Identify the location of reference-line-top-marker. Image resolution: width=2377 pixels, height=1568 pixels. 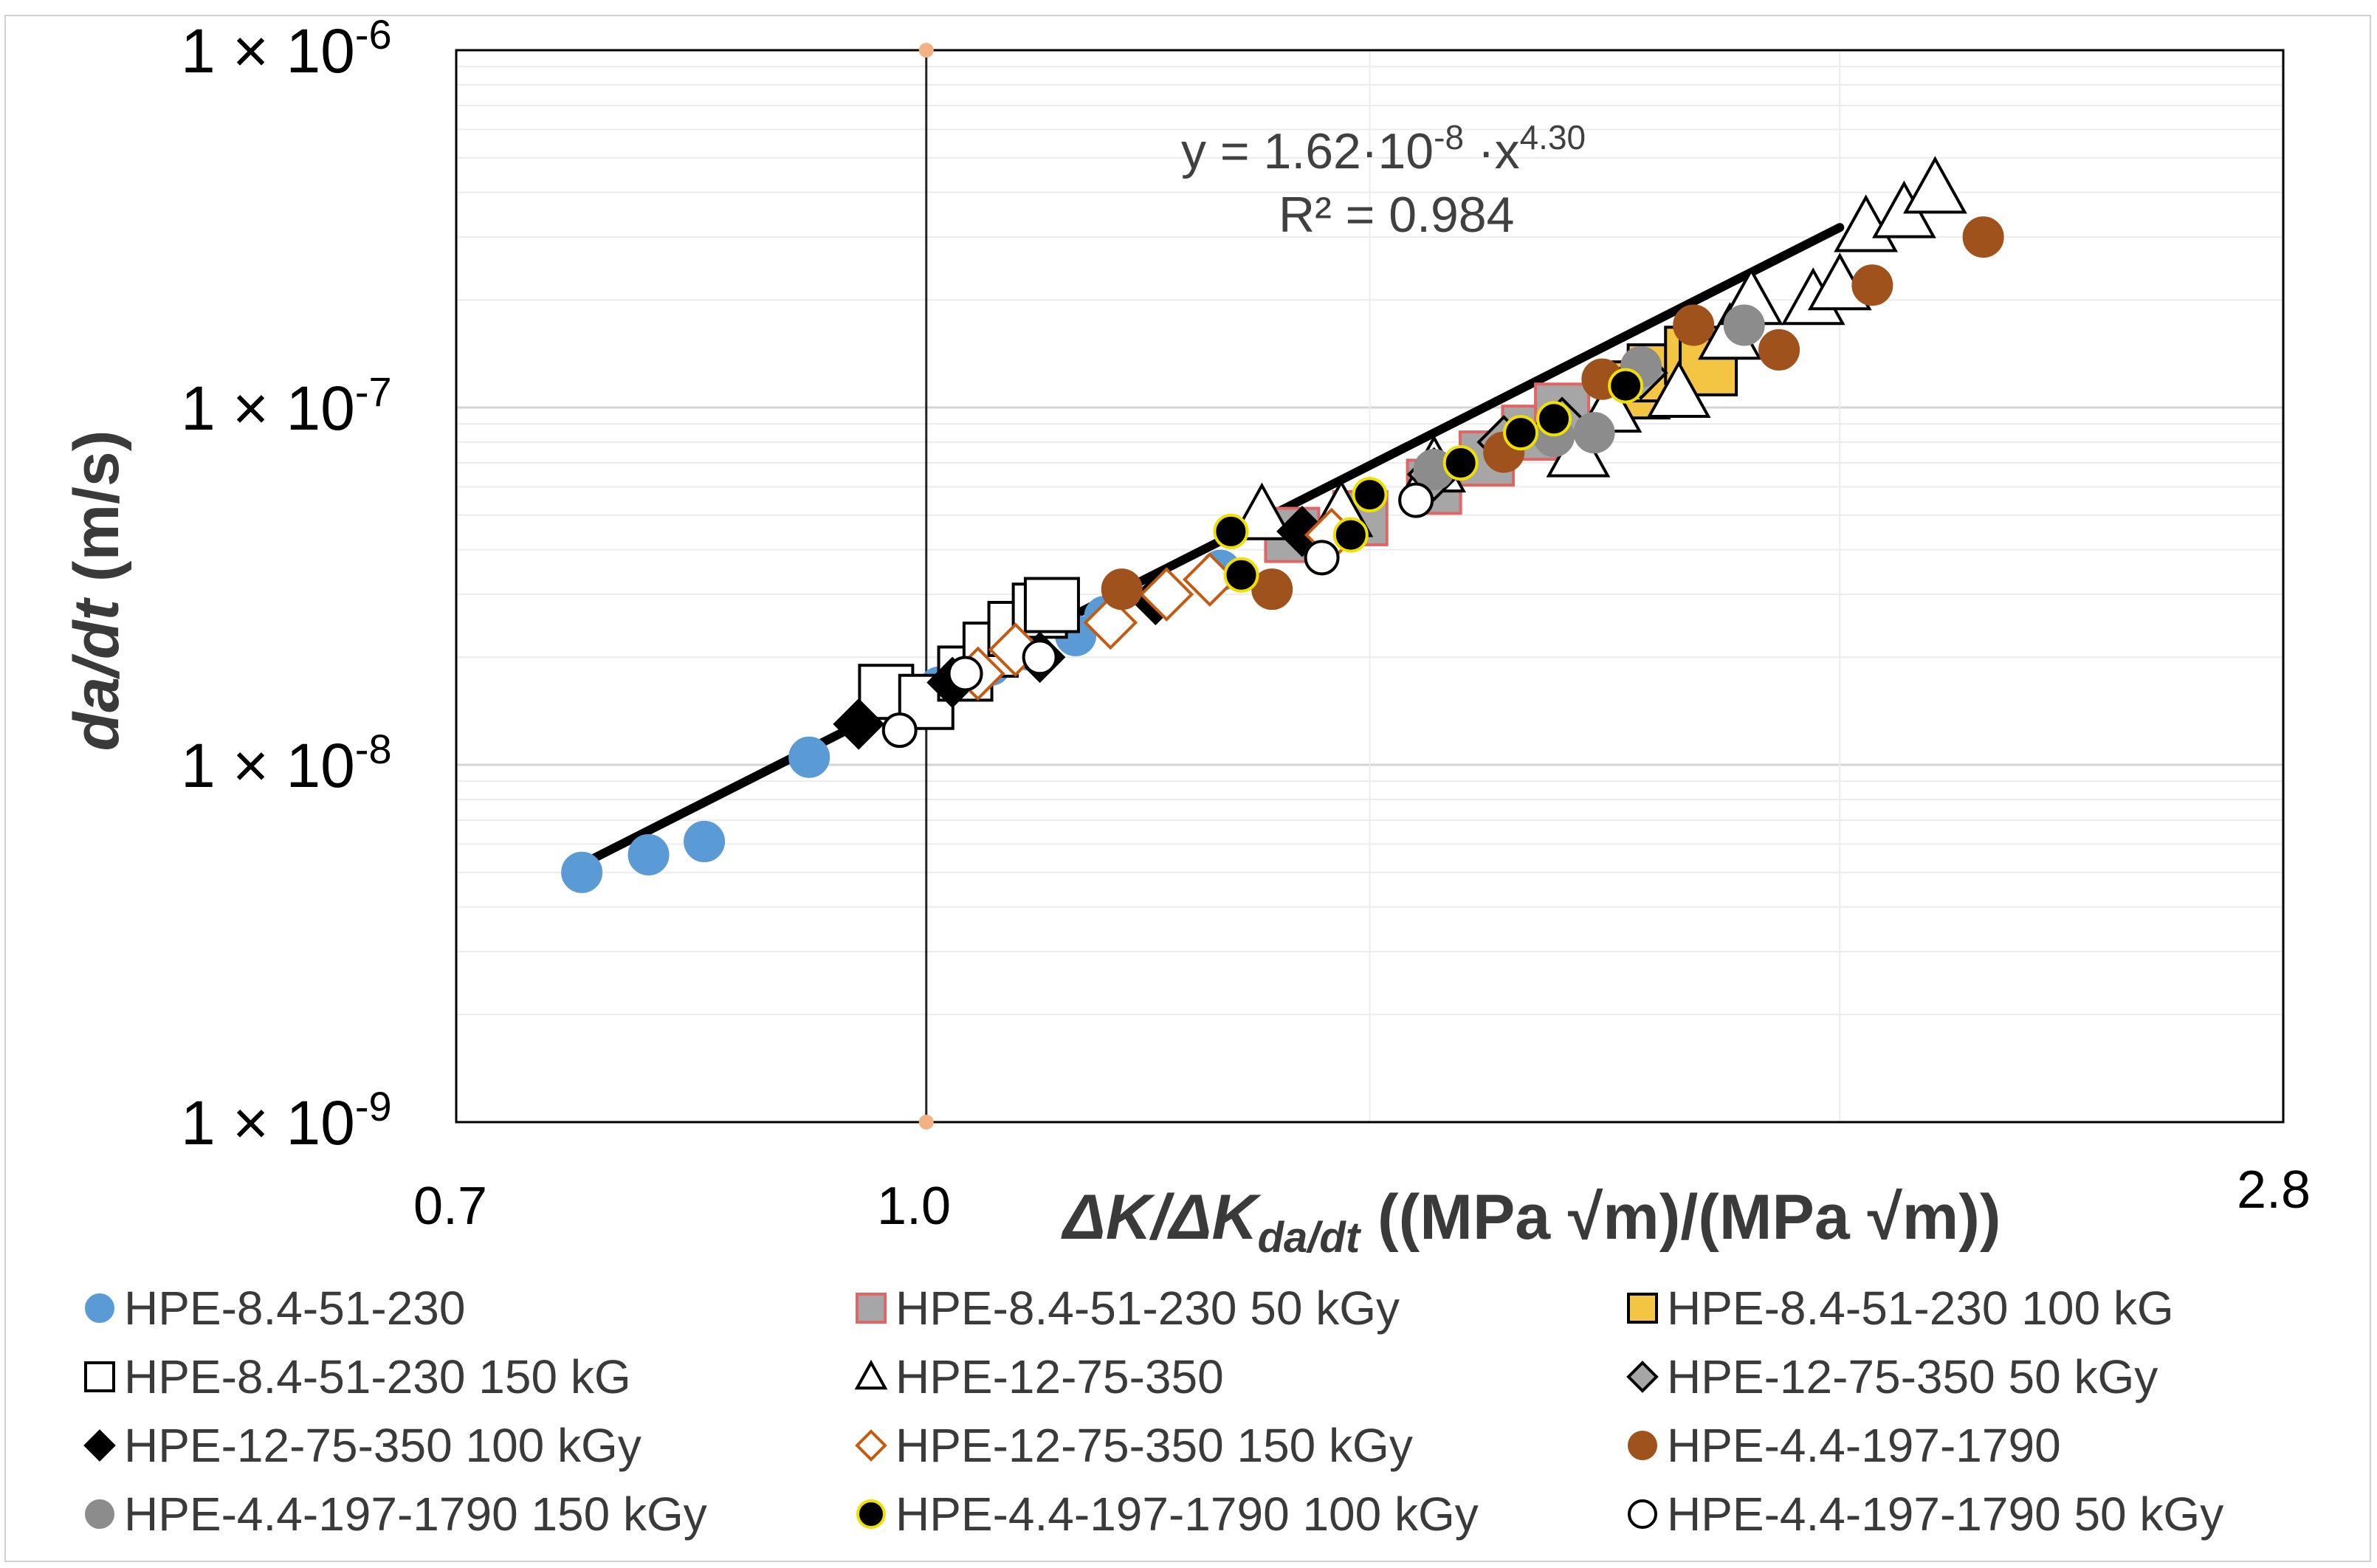
(926, 50).